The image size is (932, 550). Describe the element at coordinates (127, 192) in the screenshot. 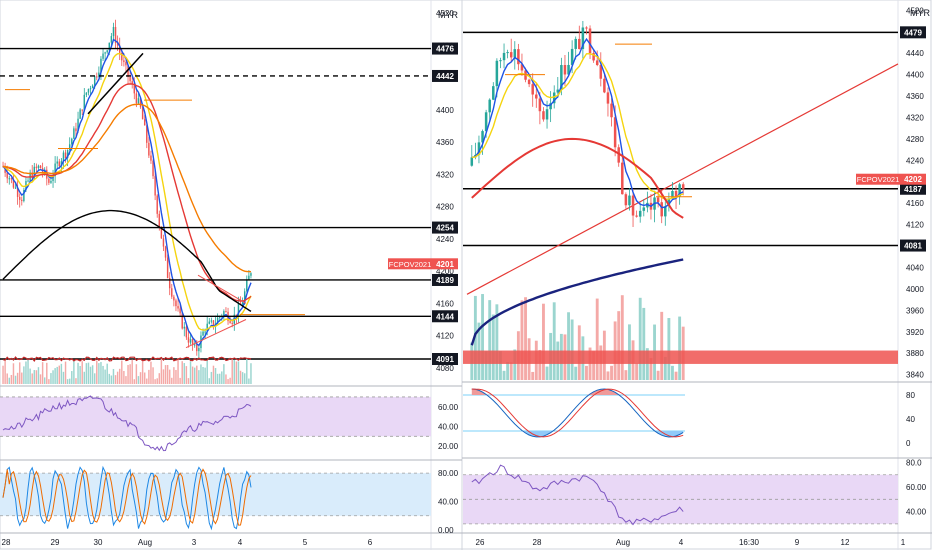

I see `left-ema-red-line` at that location.